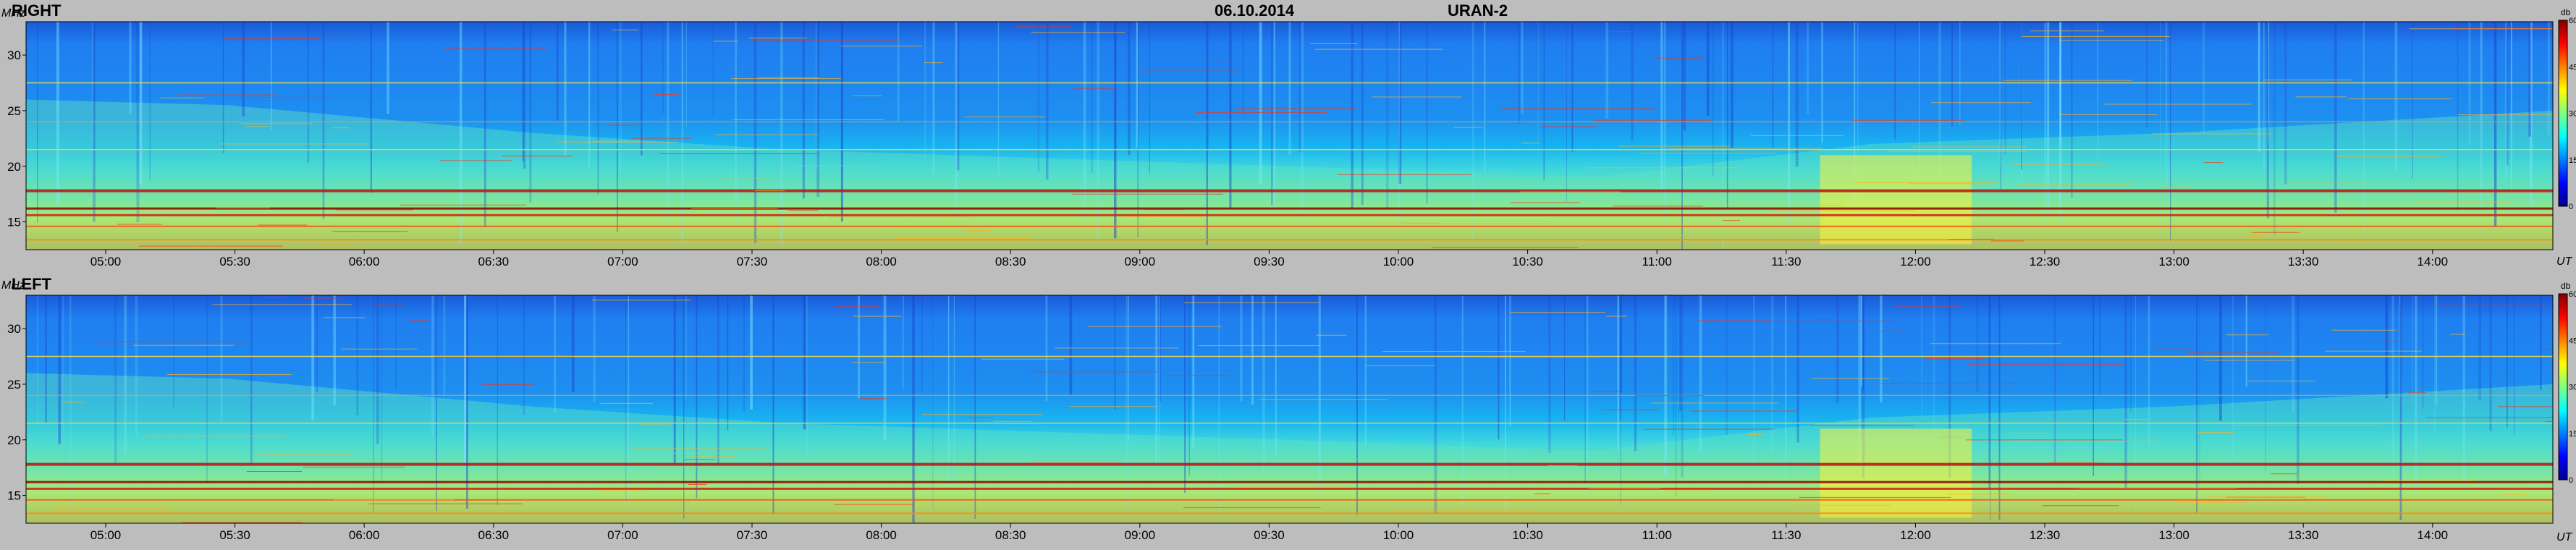 The height and width of the screenshot is (550, 2576). I want to click on y-tick-label: 25, so click(14, 111).